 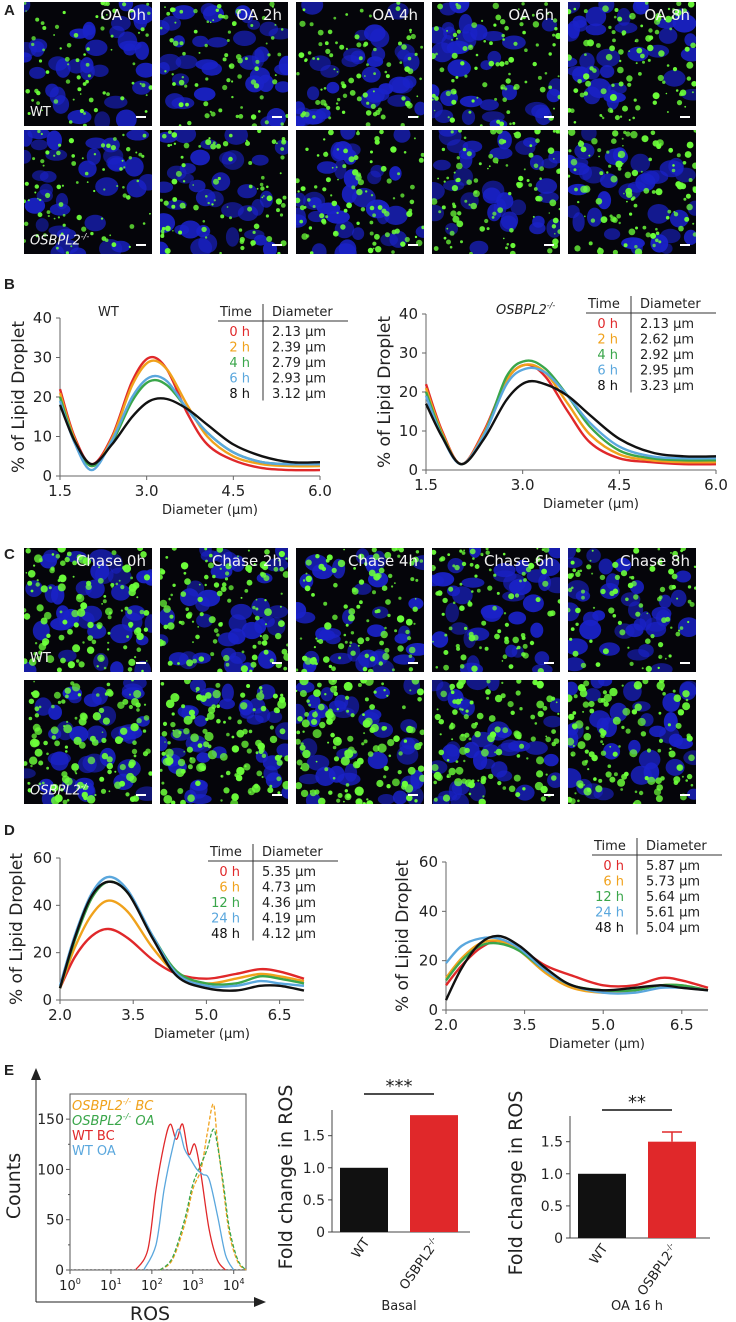 I want to click on legend-diameter: 5.61 µm, so click(x=673, y=913).